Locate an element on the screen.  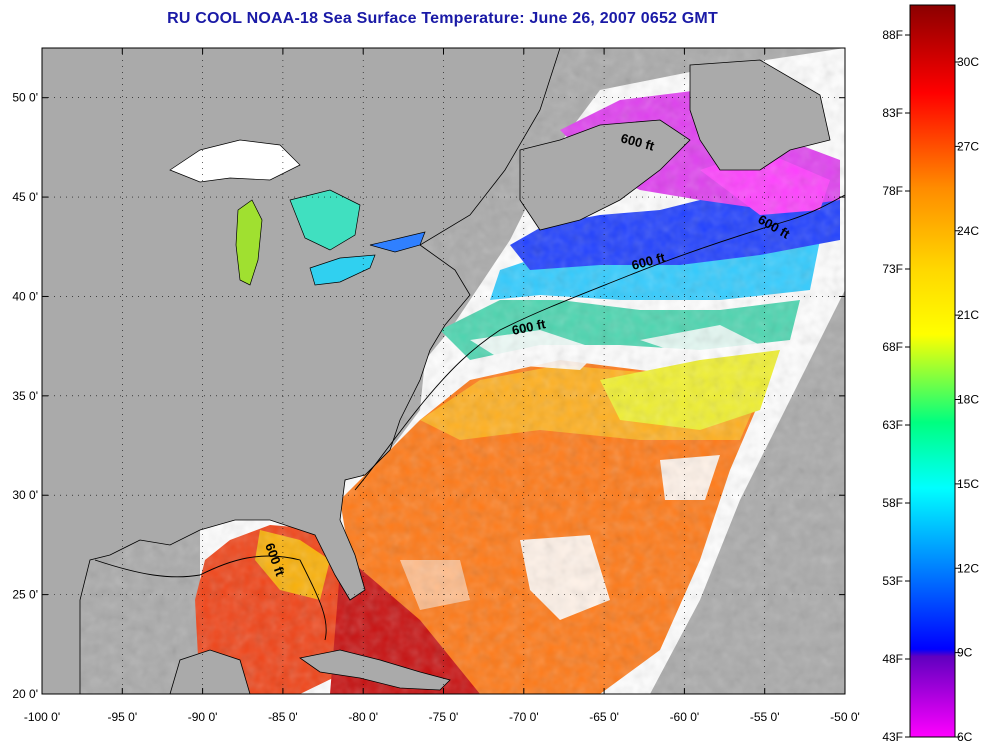
lon-tick-label: -55 0' is located at coordinates (765, 717).